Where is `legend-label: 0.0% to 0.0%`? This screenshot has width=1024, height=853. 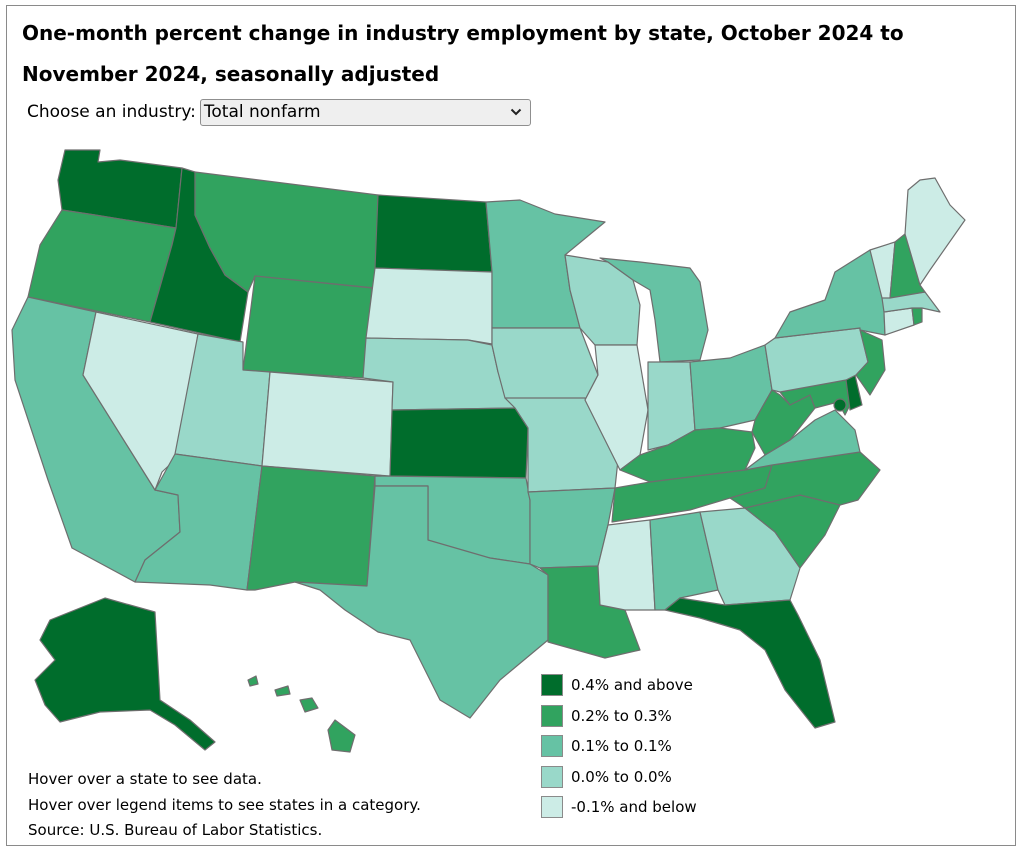 legend-label: 0.0% to 0.0% is located at coordinates (621, 776).